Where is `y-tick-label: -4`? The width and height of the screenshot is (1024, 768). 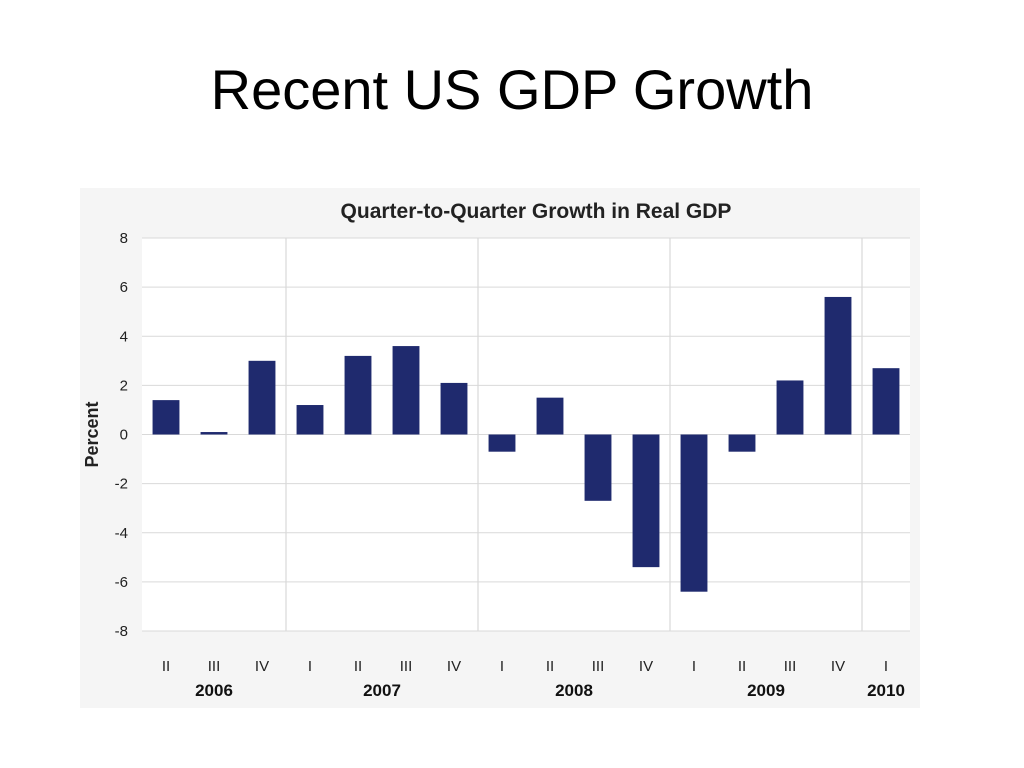
y-tick-label: -4 is located at coordinates (121, 533).